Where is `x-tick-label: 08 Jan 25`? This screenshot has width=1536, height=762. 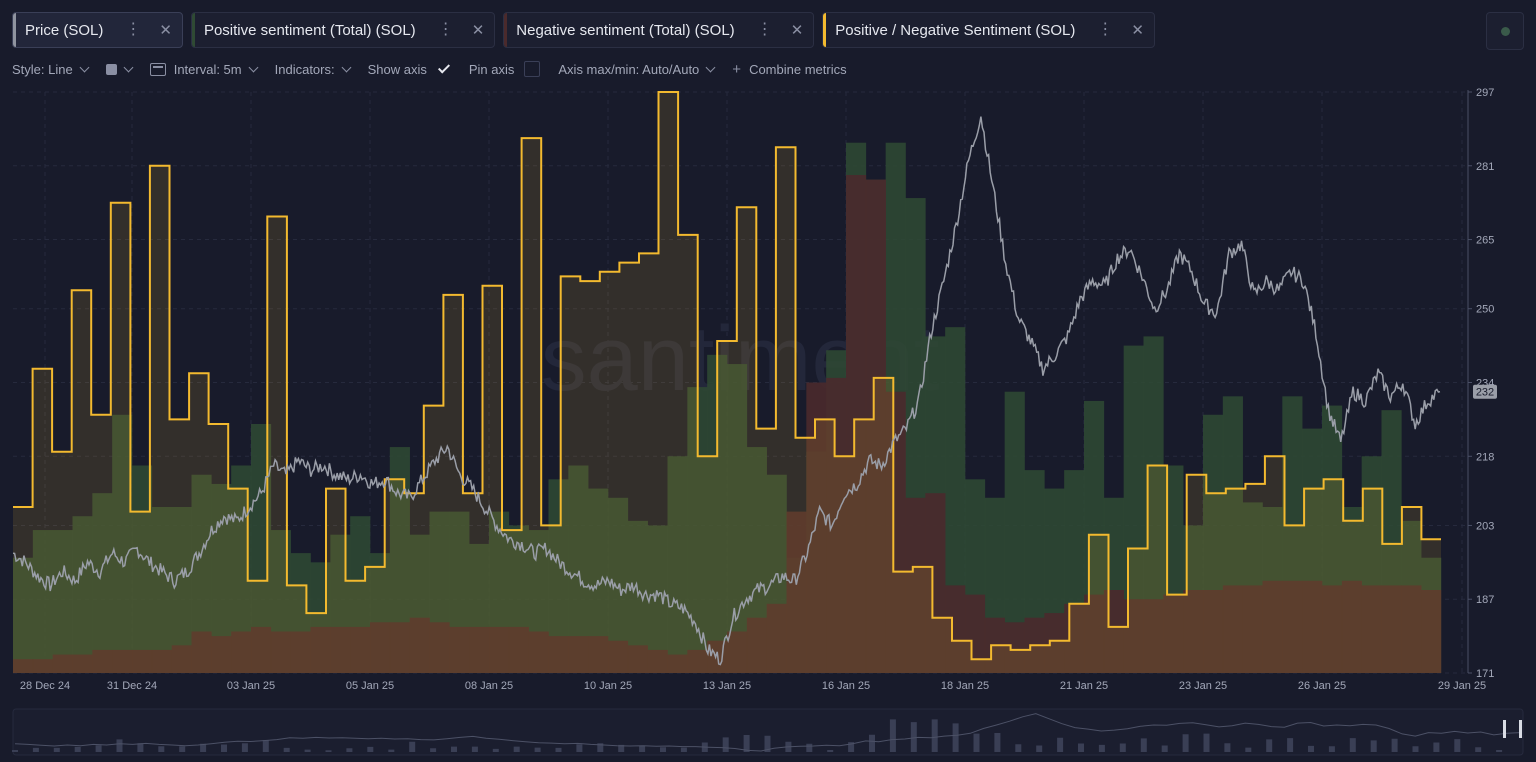
x-tick-label: 08 Jan 25 is located at coordinates (489, 686).